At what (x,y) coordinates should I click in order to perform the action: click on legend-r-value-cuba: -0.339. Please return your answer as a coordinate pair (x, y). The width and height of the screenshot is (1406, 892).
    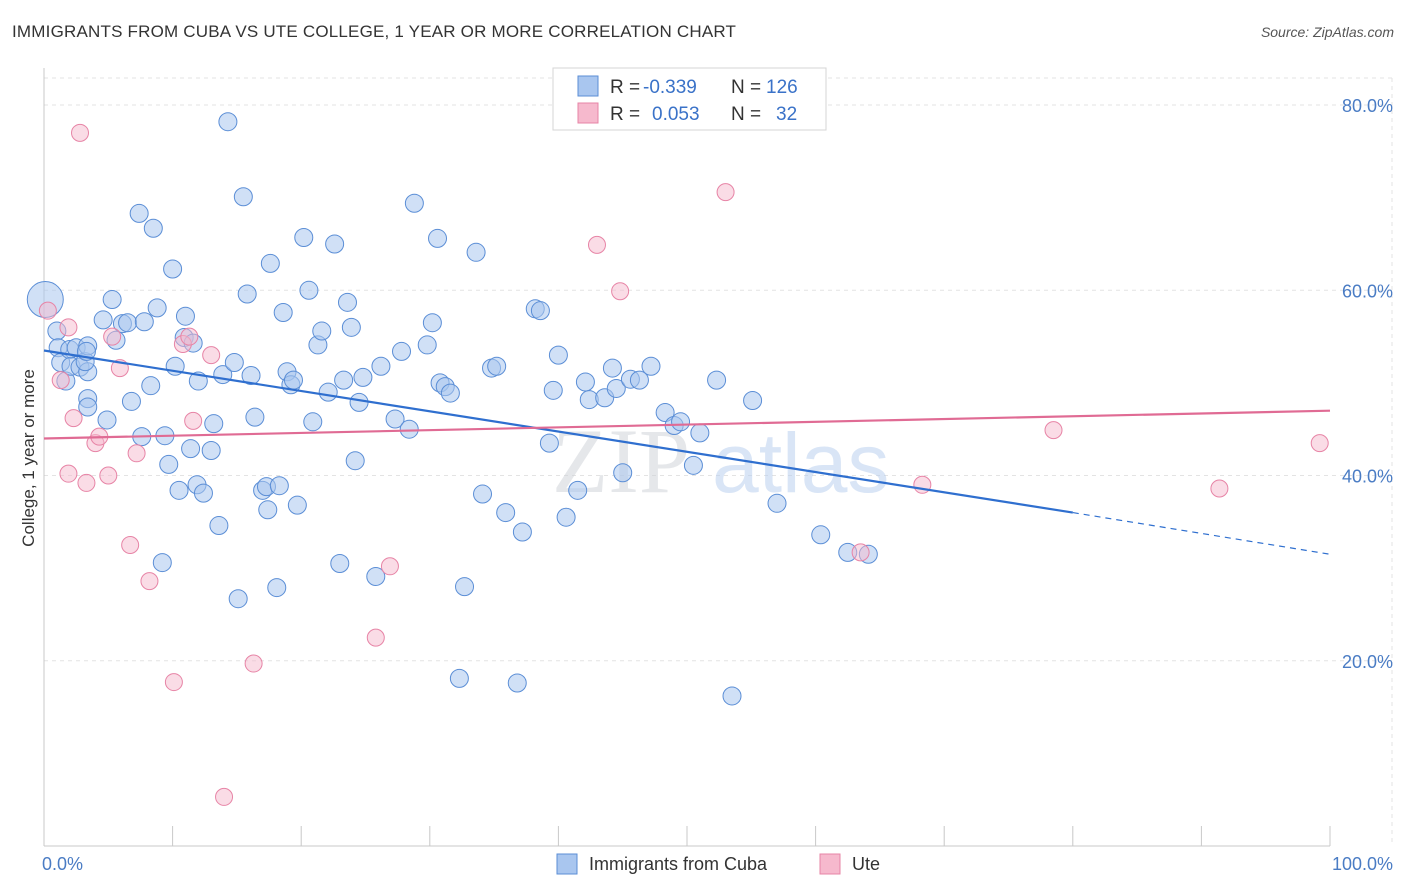
    Looking at the image, I should click on (670, 87).